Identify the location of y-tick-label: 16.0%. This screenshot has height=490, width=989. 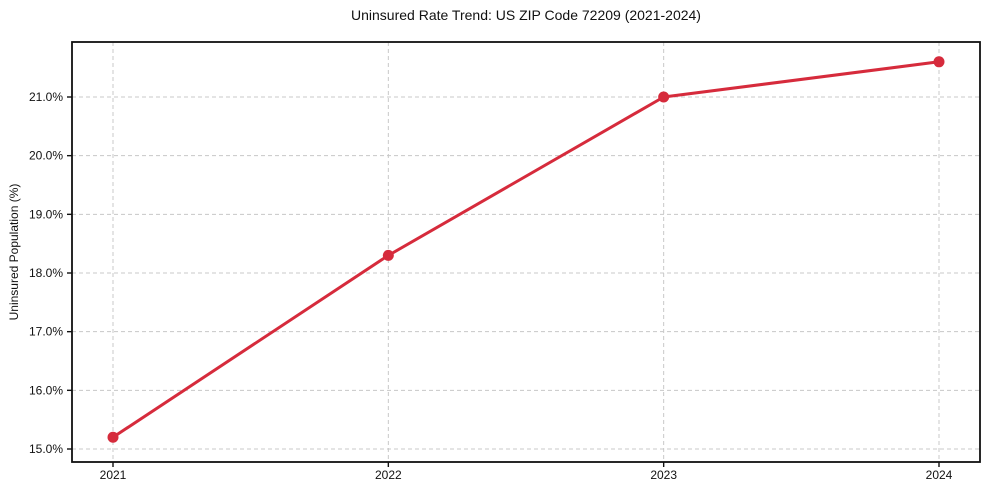
(46, 390).